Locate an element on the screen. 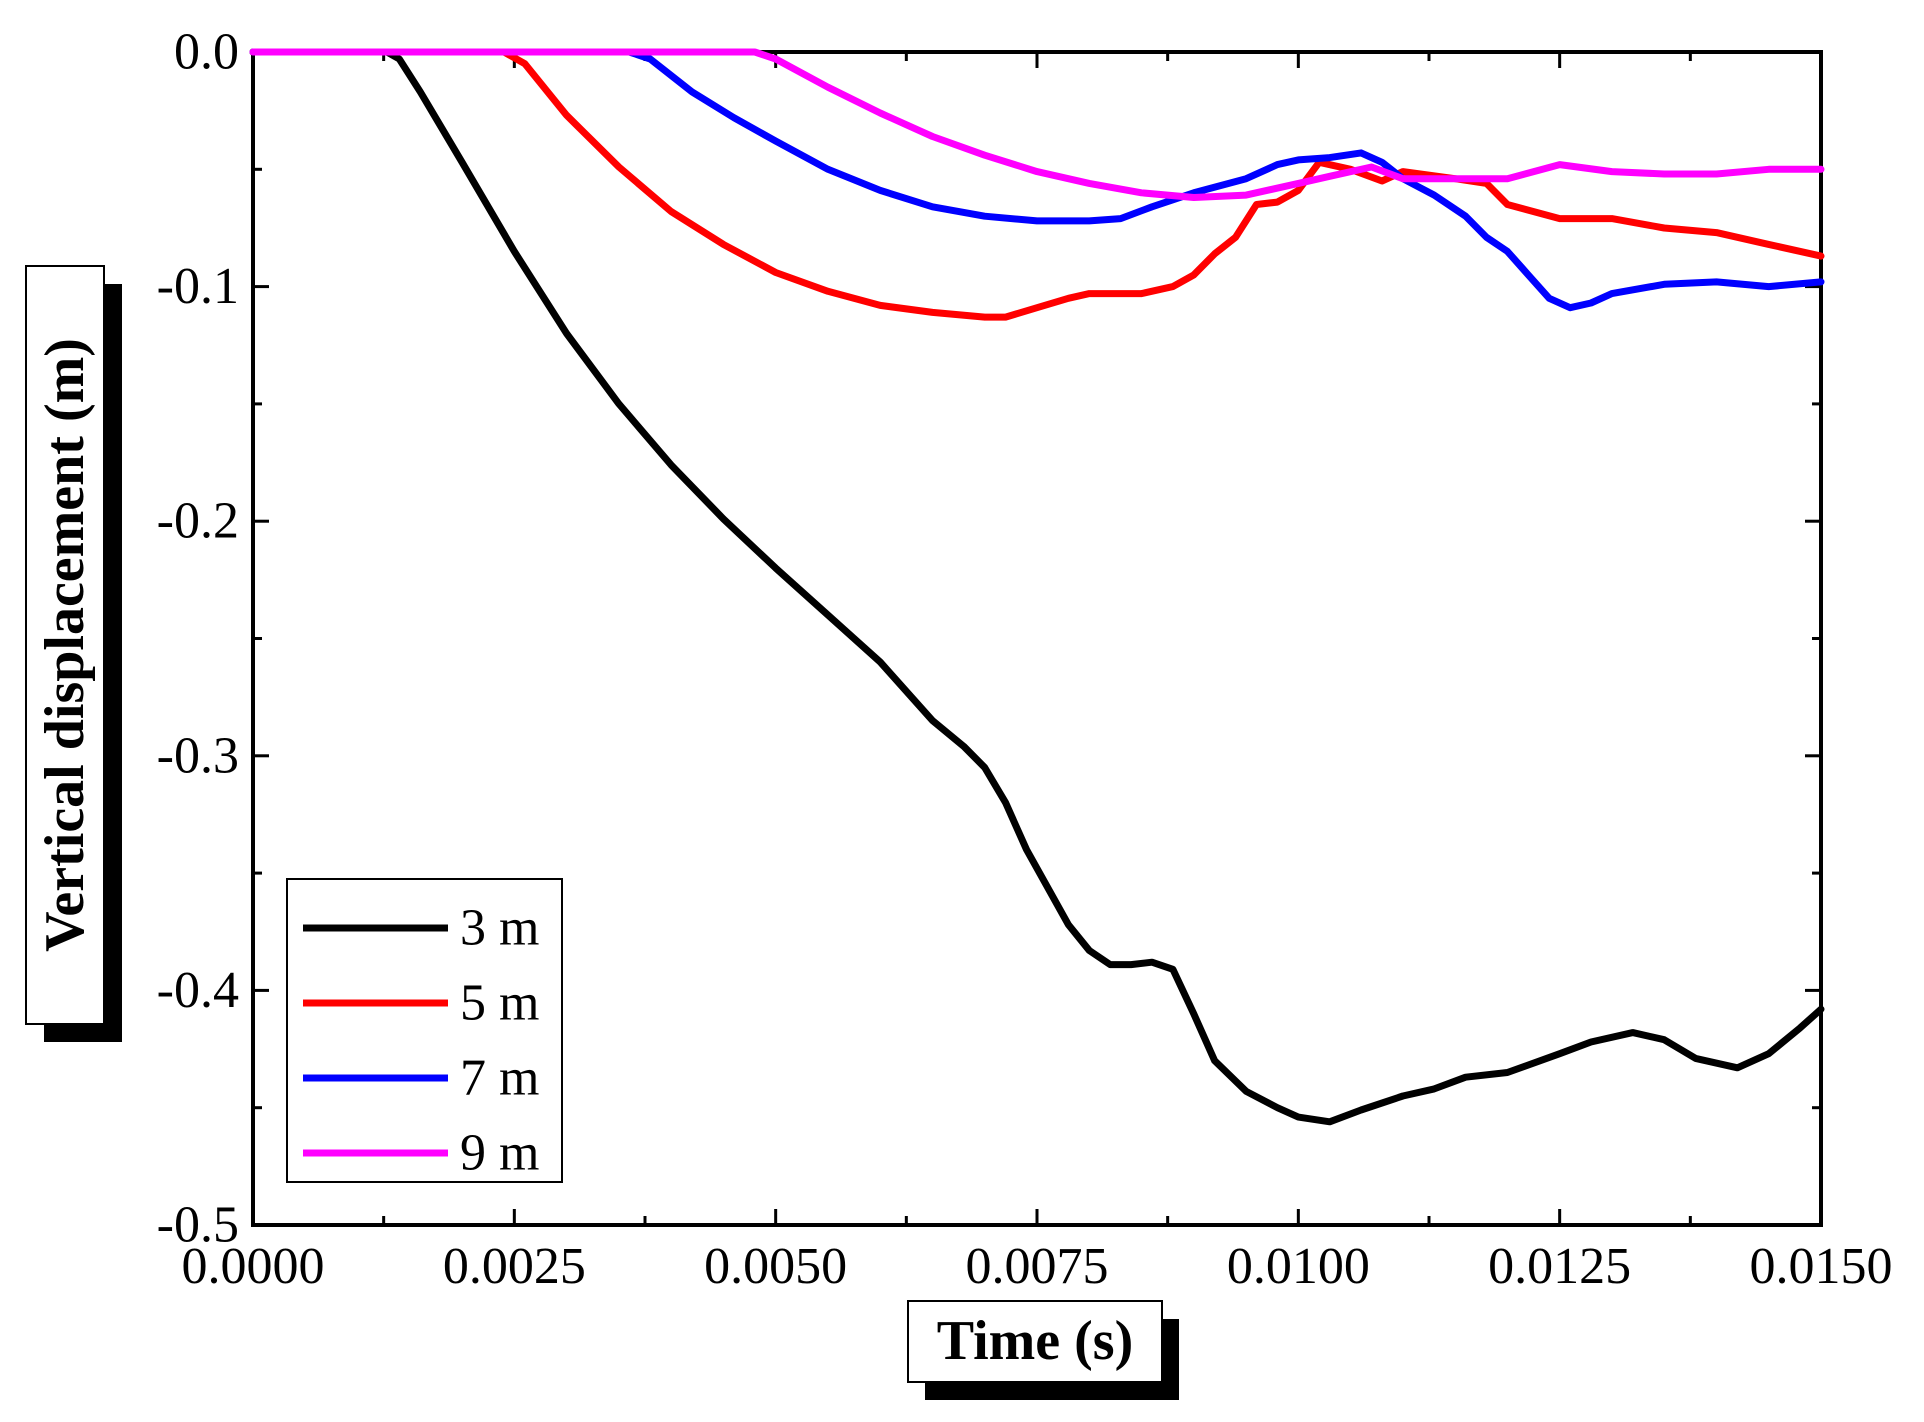 Image resolution: width=1924 pixels, height=1422 pixels. x-tick-label: 0.0025 is located at coordinates (514, 1266).